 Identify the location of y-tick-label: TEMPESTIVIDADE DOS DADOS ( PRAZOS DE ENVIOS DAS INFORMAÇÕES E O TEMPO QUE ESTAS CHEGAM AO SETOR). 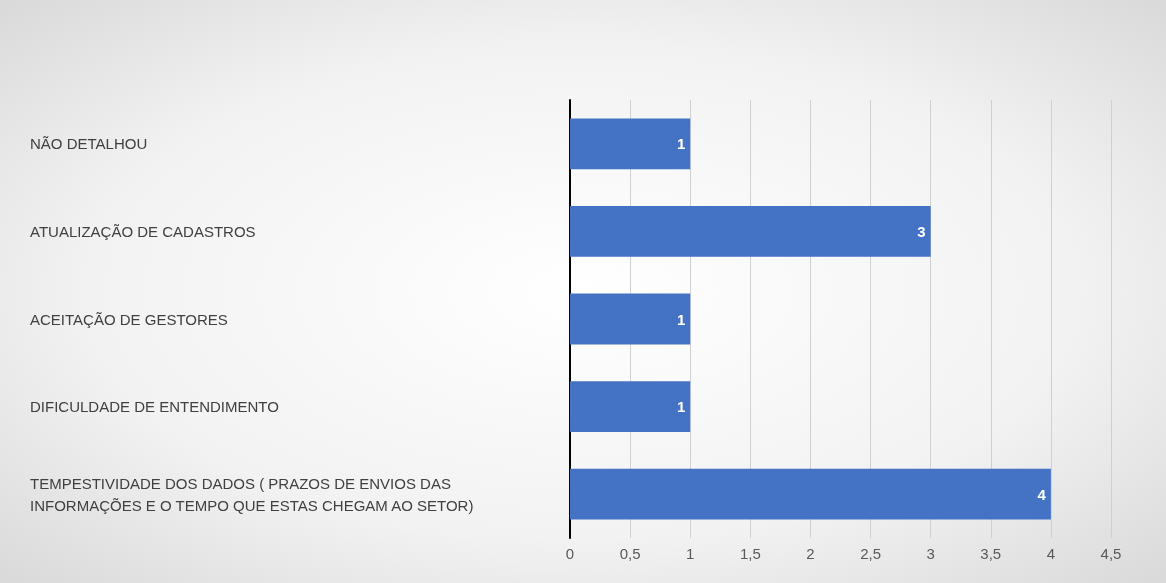
(252, 494).